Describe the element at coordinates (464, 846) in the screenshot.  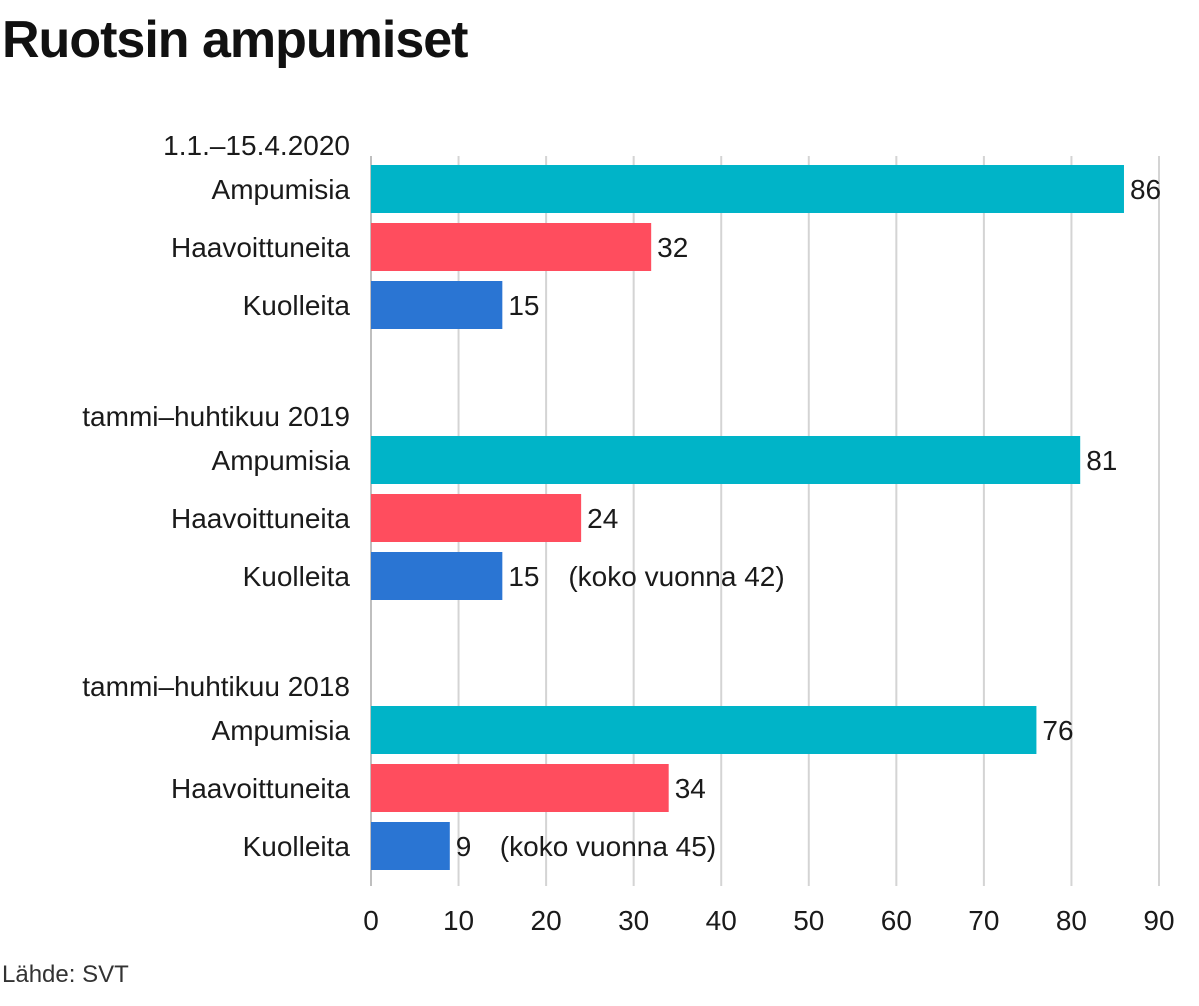
I see `value-label: 9` at that location.